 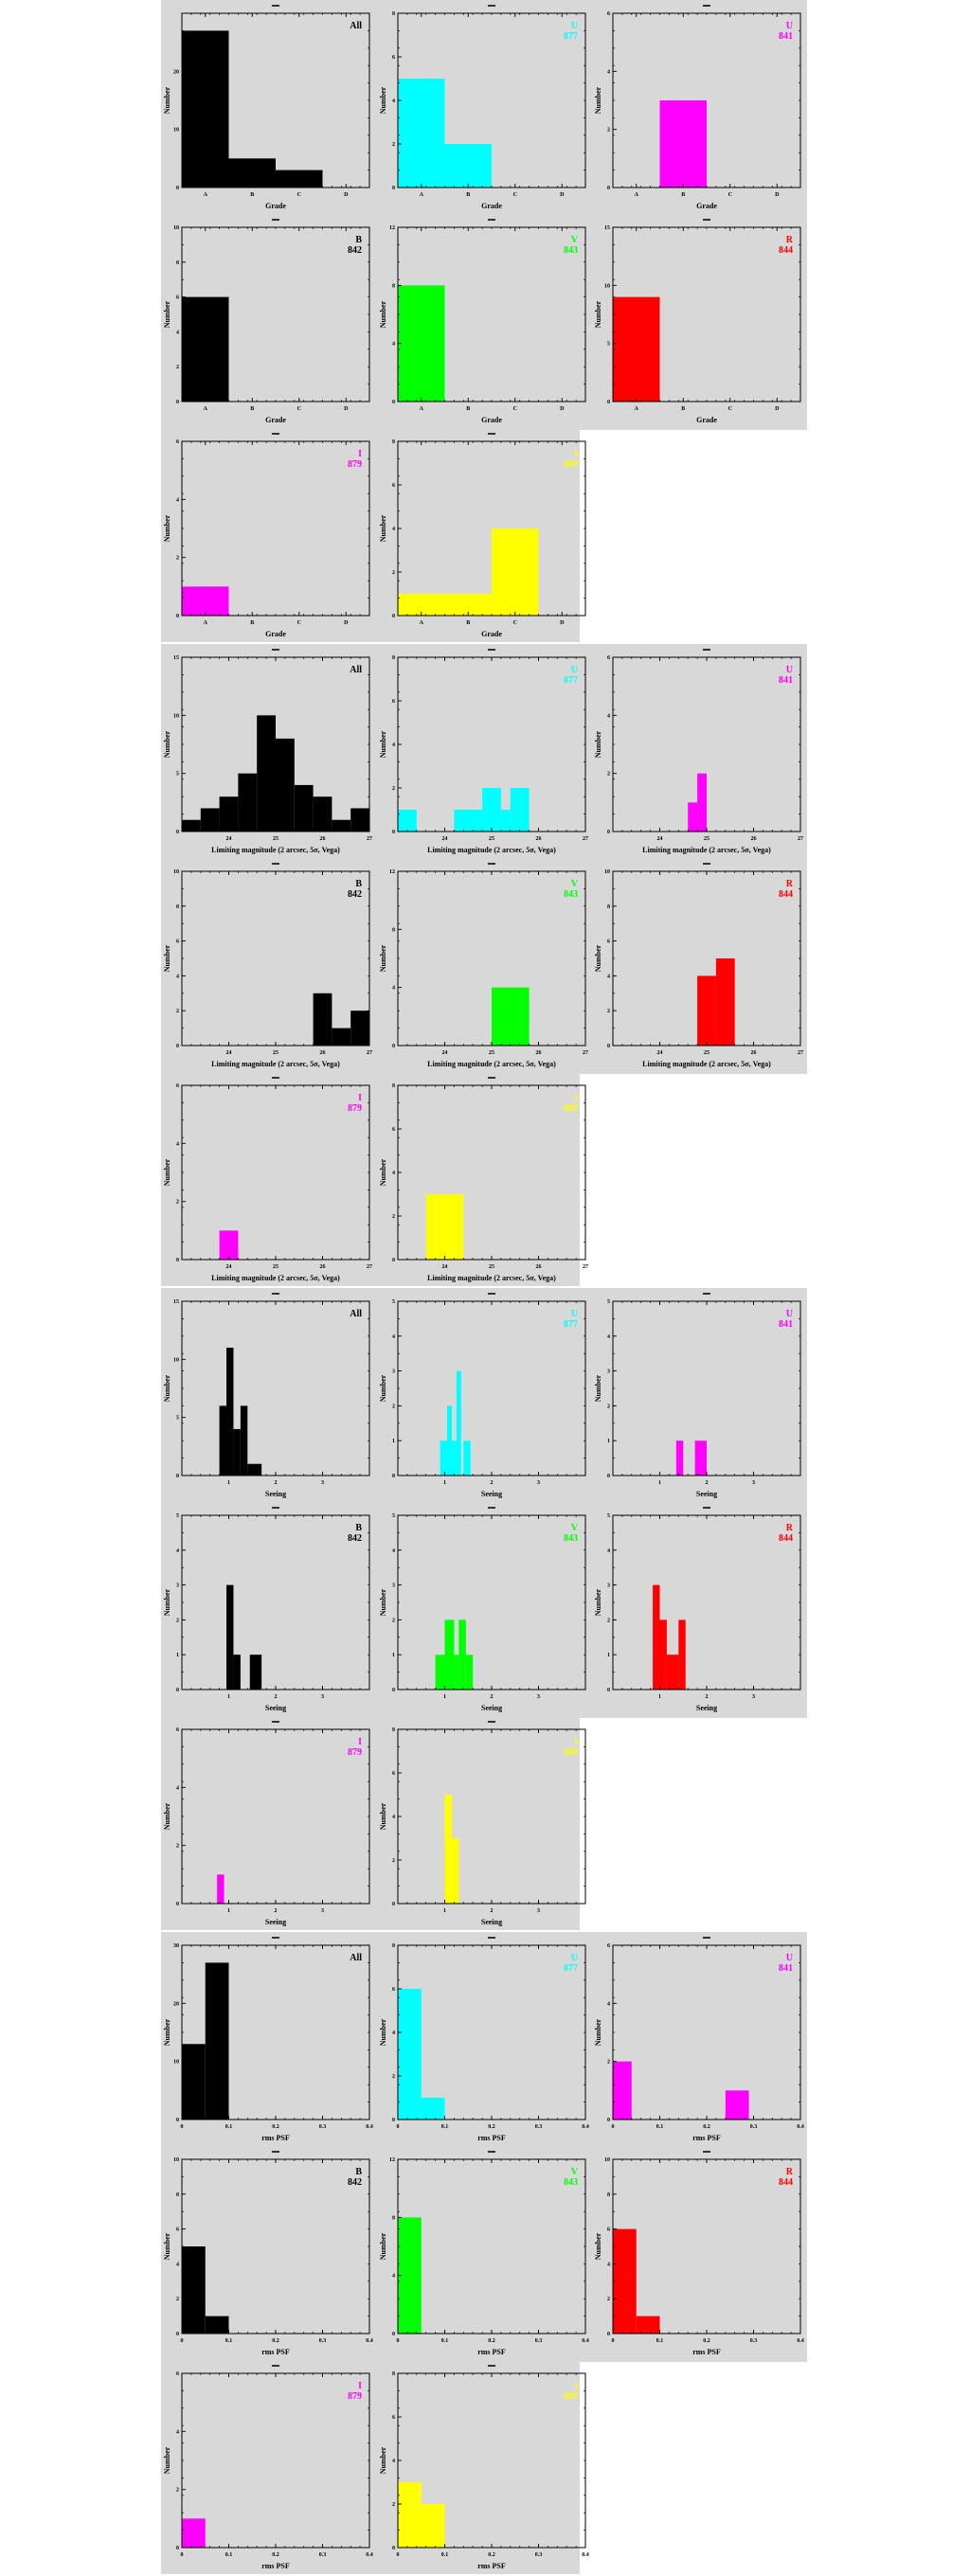 I want to click on x-tick-label: 2, so click(x=492, y=1911).